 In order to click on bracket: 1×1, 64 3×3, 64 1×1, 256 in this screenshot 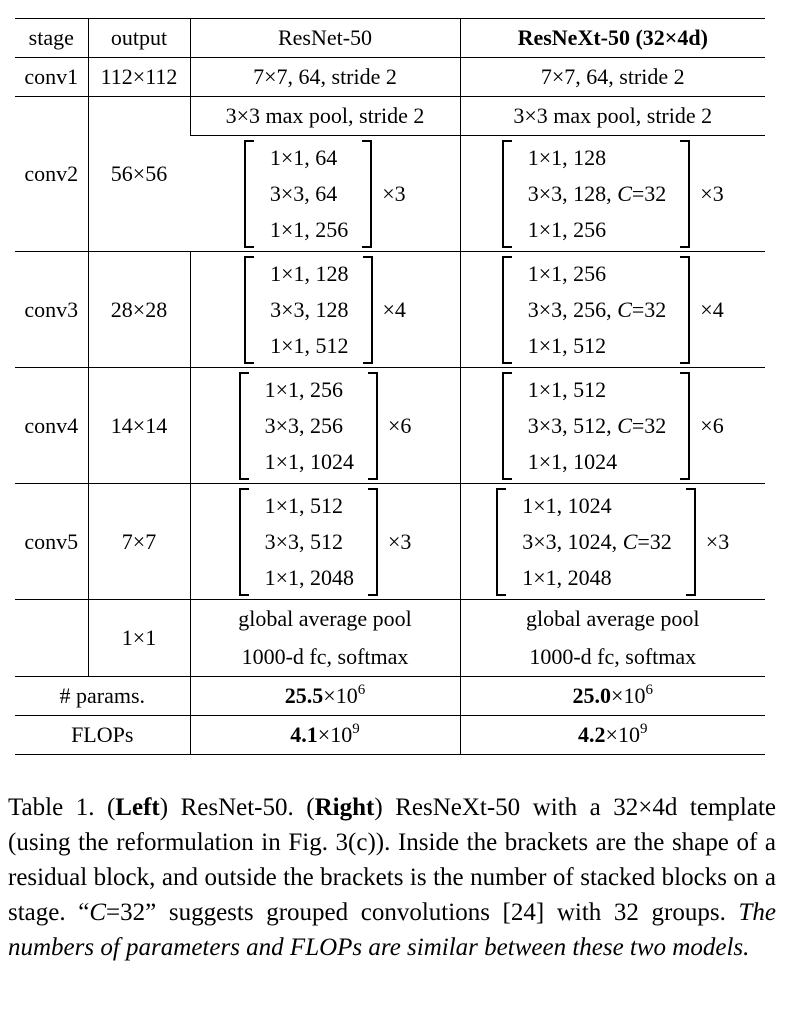, I will do `click(308, 193)`.